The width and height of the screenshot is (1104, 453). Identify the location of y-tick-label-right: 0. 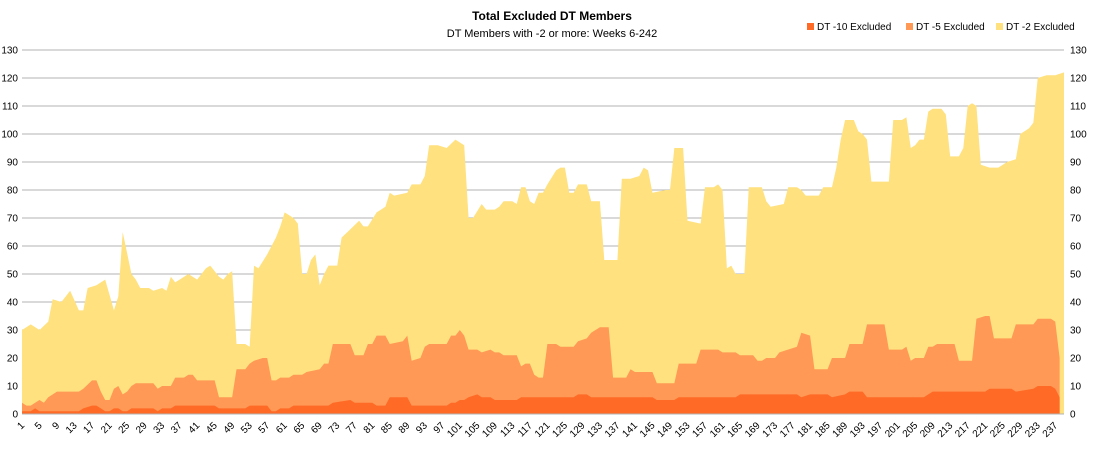
(1073, 415).